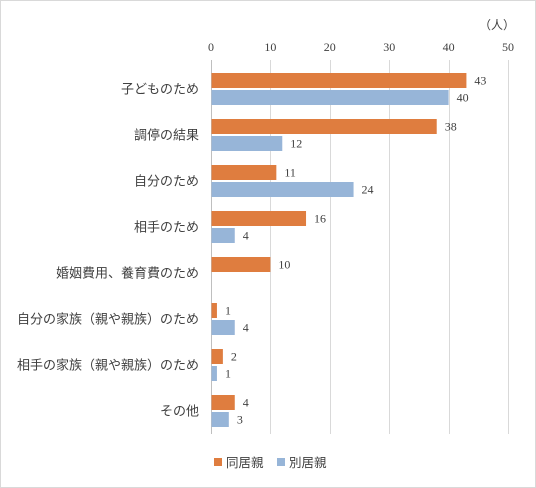 This screenshot has height=488, width=536. I want to click on data-label-noncohabiting-parent: 12, so click(296, 144).